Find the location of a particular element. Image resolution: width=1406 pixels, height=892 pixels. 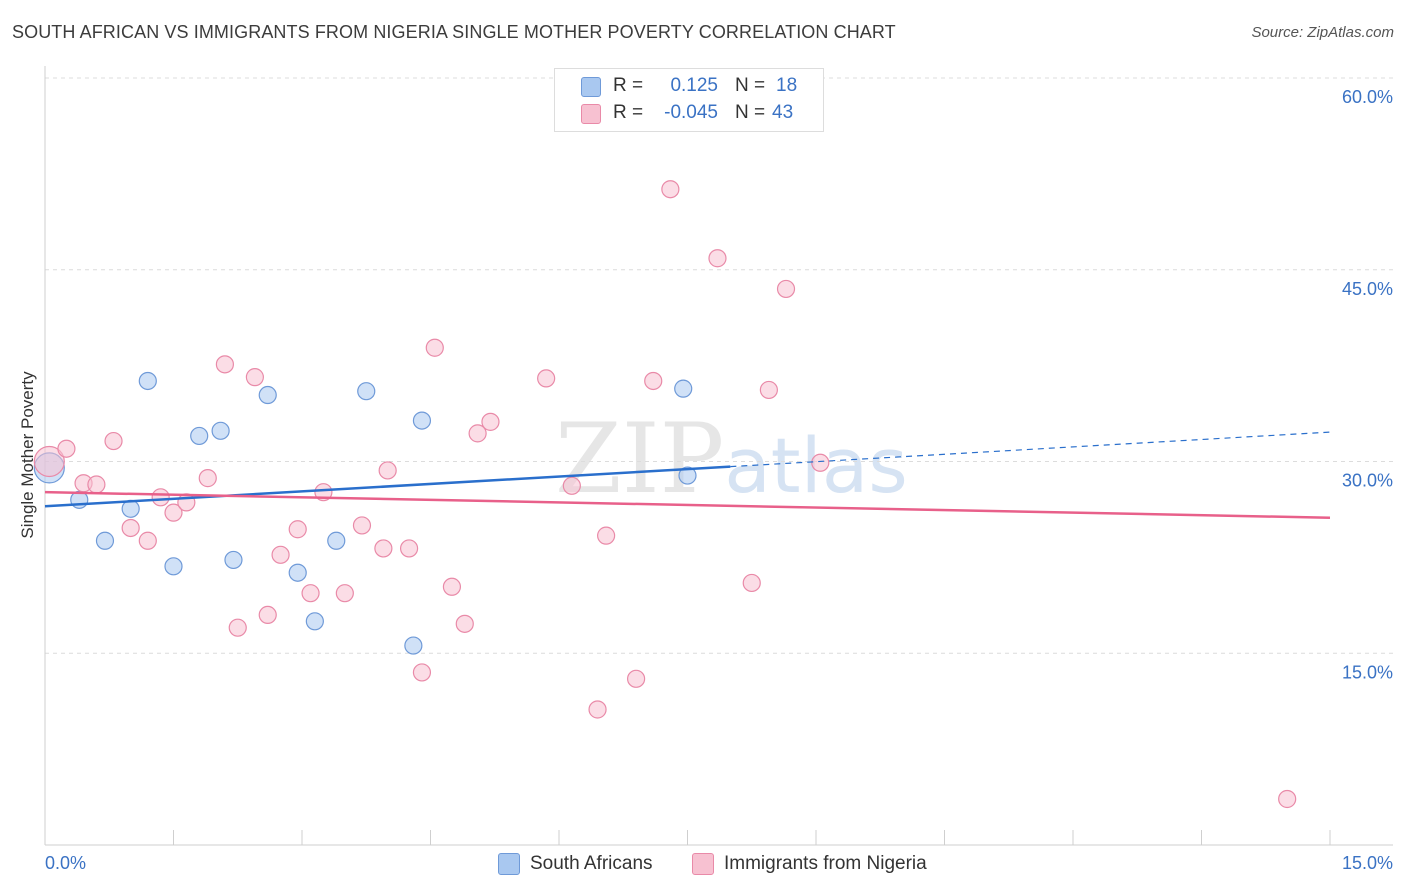

x-tick-label: 0.0% is located at coordinates (65, 863).